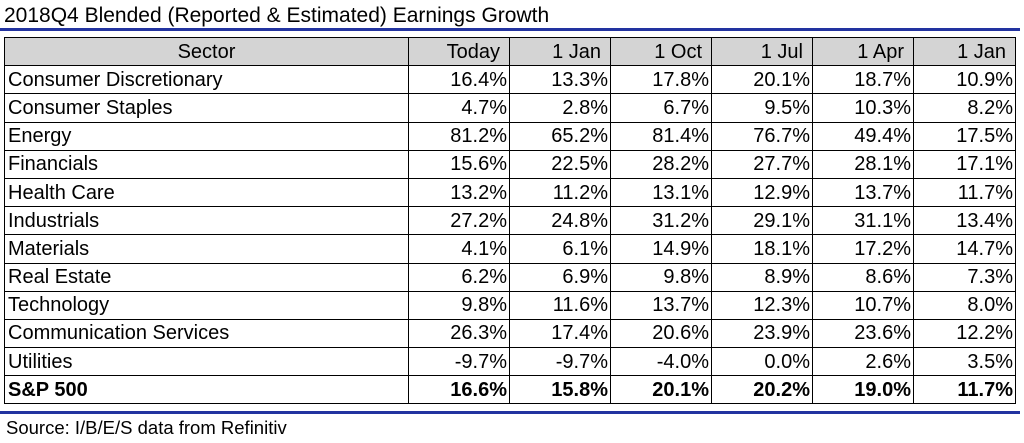 The image size is (1024, 443). What do you see at coordinates (560, 277) in the screenshot?
I see `value-cell: 6.9%` at bounding box center [560, 277].